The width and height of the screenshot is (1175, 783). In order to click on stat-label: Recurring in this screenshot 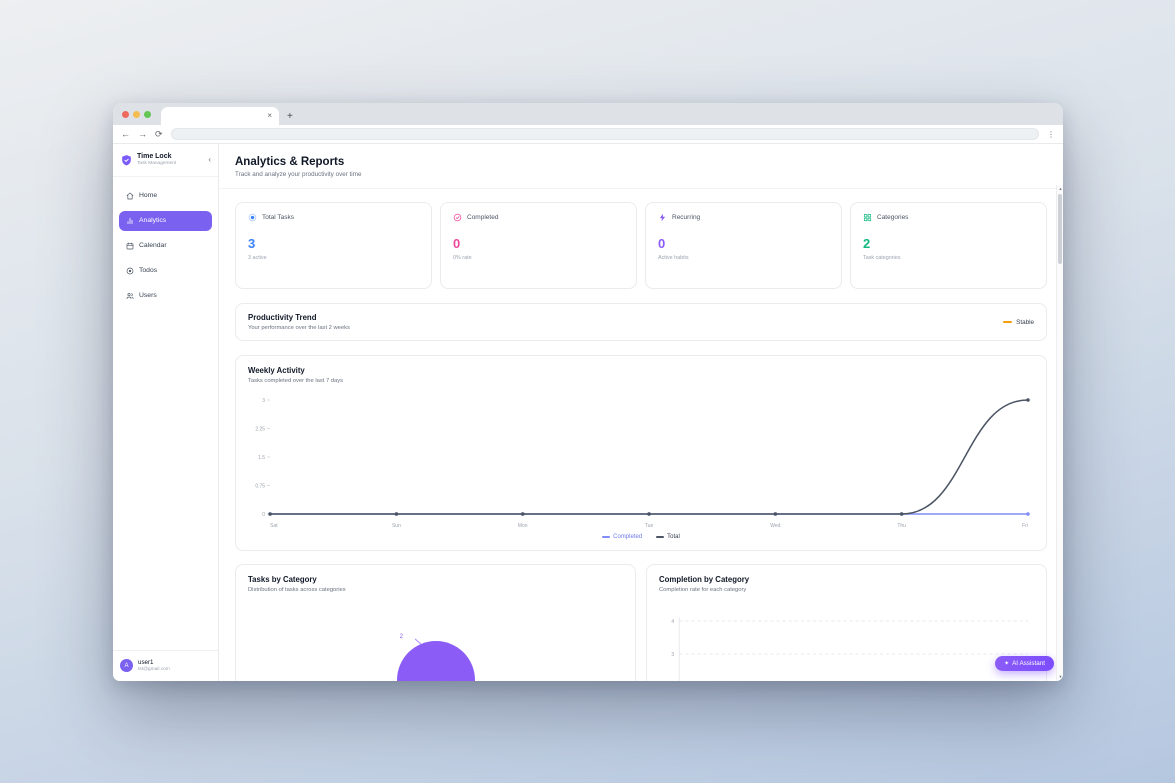, I will do `click(686, 217)`.